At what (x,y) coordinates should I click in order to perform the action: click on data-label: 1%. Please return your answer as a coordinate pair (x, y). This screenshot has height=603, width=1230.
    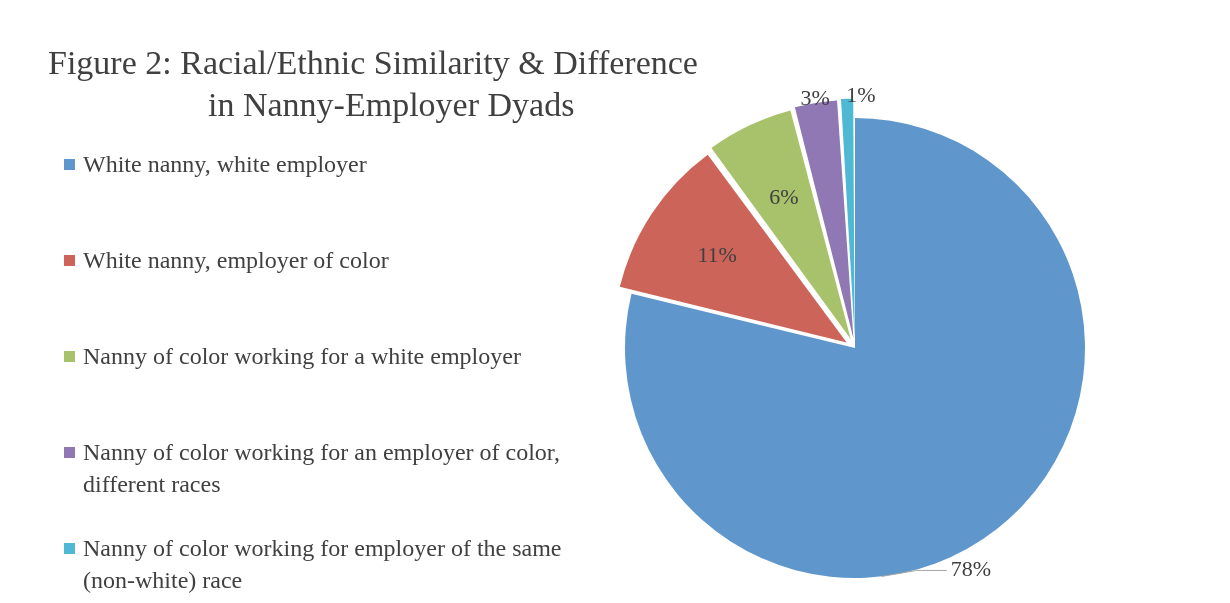
    Looking at the image, I should click on (861, 94).